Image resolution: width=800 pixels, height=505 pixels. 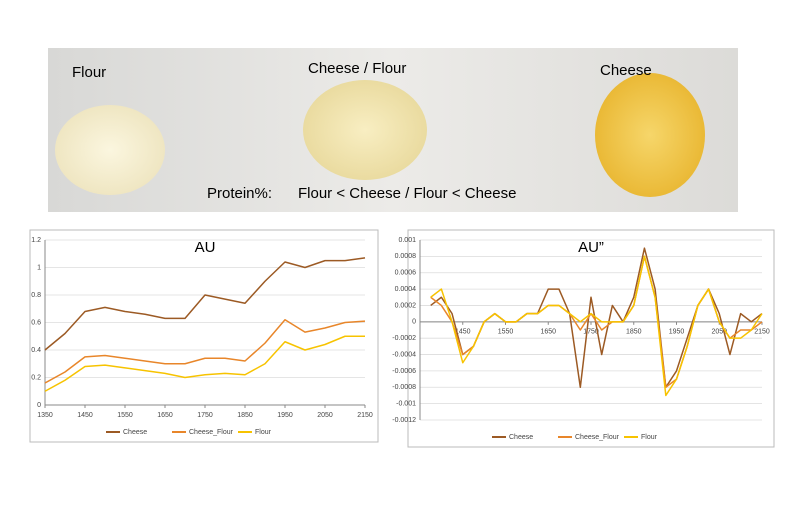 What do you see at coordinates (45, 415) in the screenshot?
I see `x-tick-label: 1350` at bounding box center [45, 415].